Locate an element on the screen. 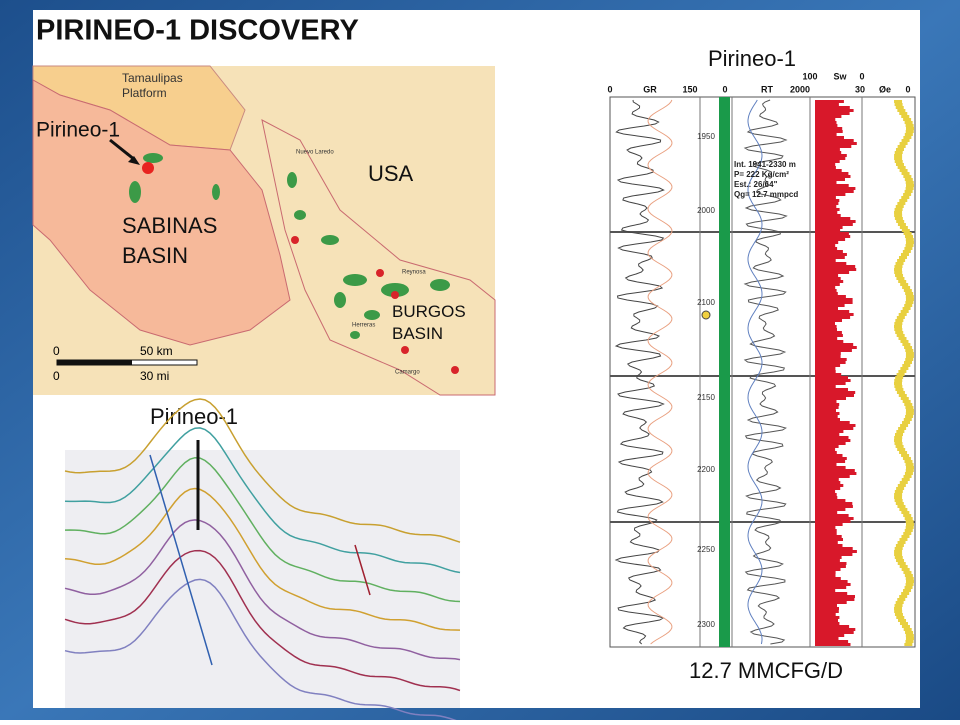 This screenshot has height=725, width=960. label-text: BURGOS is located at coordinates (429, 311).